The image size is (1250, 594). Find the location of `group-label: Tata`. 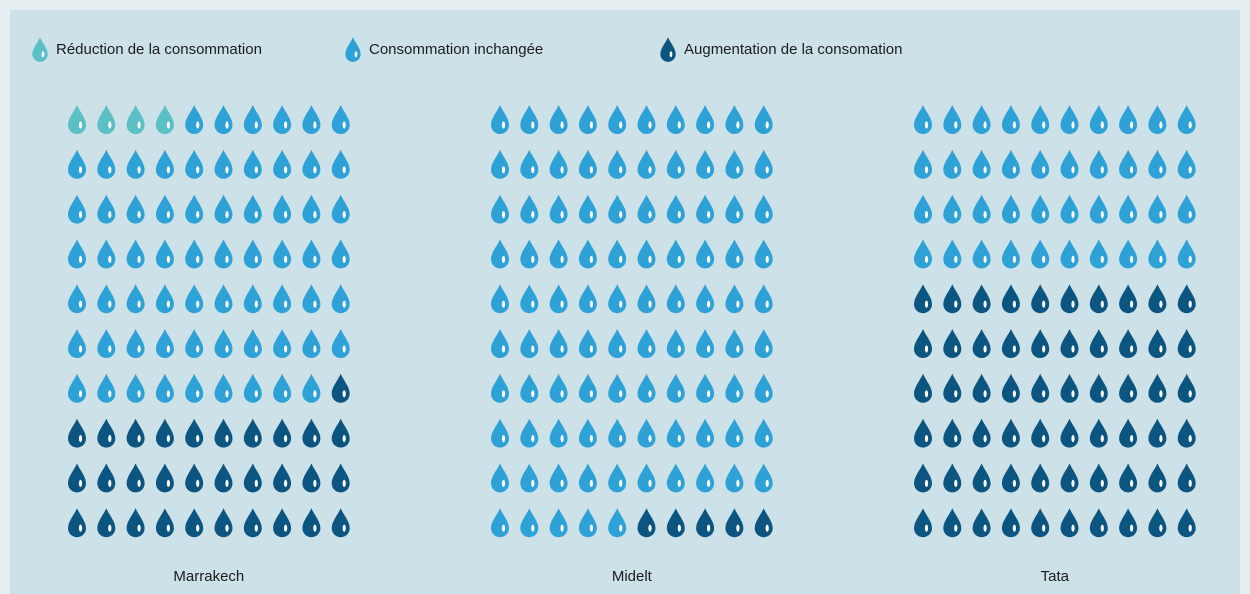

group-label: Tata is located at coordinates (1055, 576).